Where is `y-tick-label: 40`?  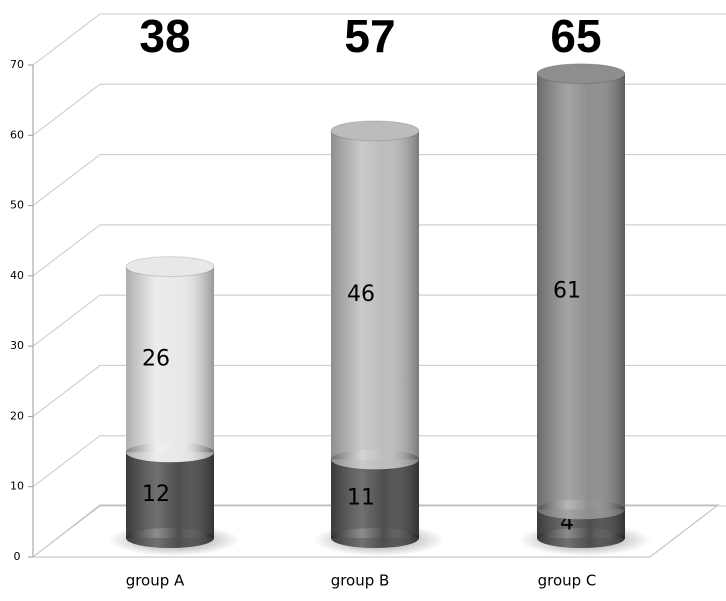 y-tick-label: 40 is located at coordinates (17, 275).